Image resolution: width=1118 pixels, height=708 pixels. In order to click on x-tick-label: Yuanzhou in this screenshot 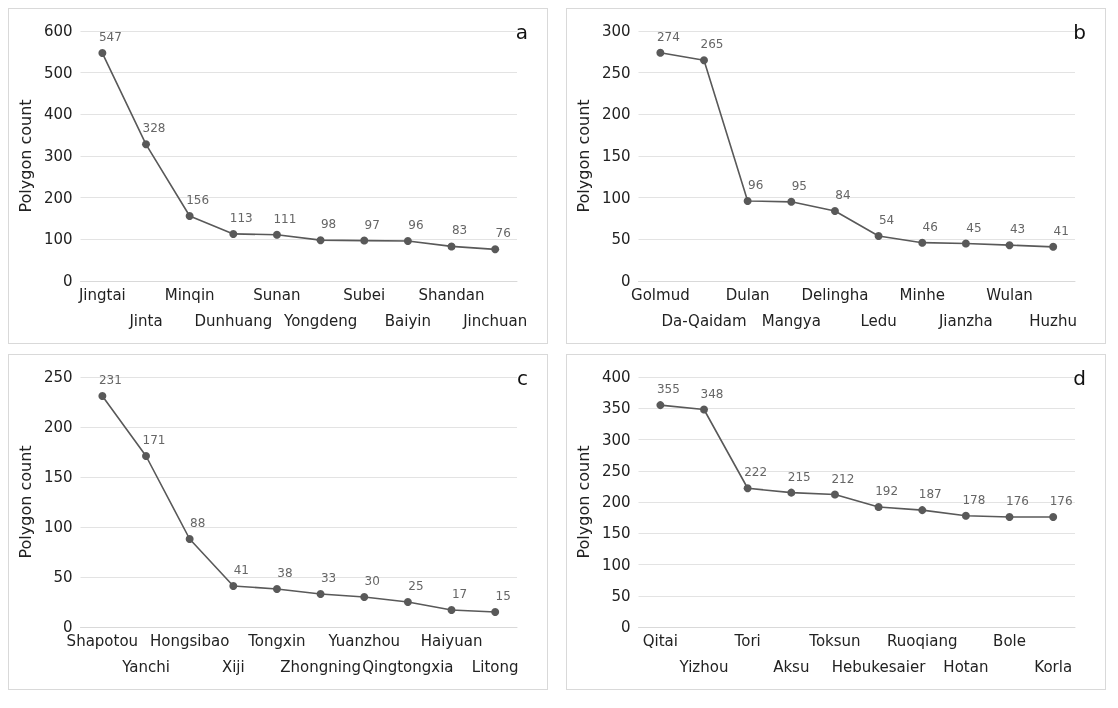, I will do `click(364, 640)`.